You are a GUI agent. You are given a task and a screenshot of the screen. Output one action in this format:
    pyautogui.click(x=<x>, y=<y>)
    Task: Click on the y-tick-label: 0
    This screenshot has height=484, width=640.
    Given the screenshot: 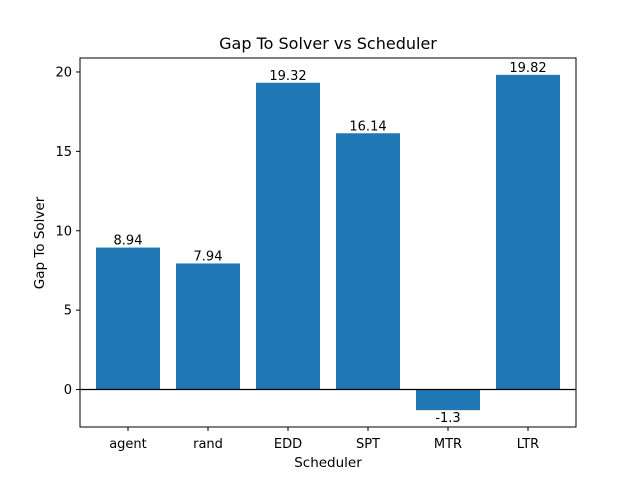 What is the action you would take?
    pyautogui.click(x=68, y=390)
    